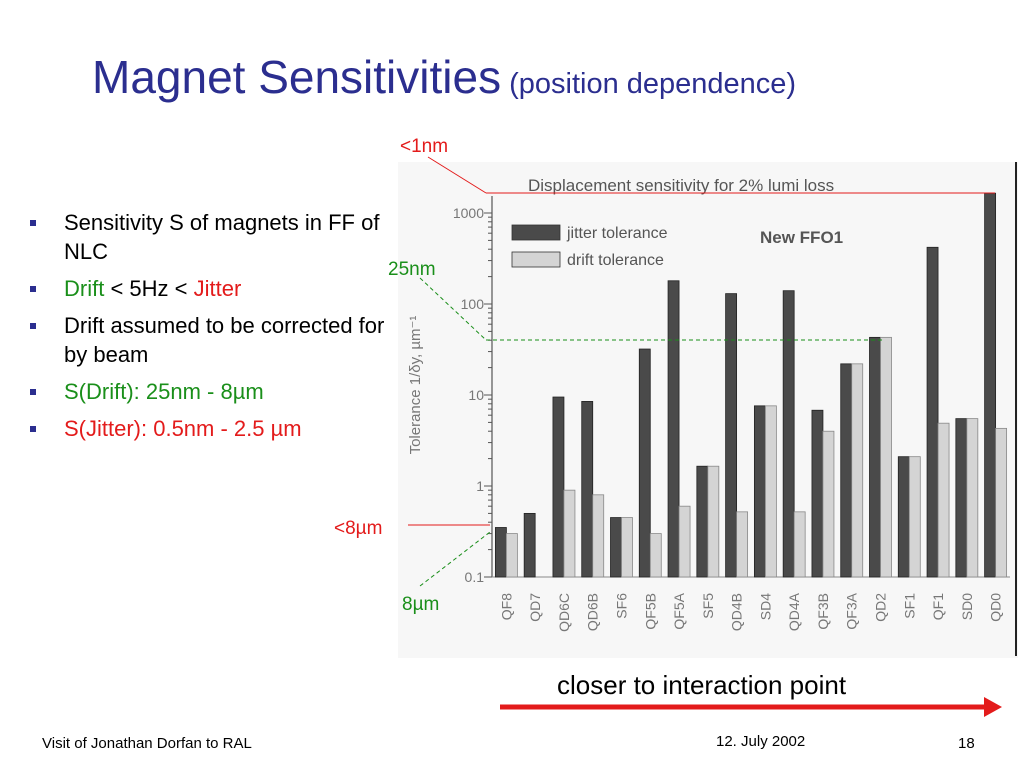  I want to click on annotation-1nm: <1nm, so click(424, 146).